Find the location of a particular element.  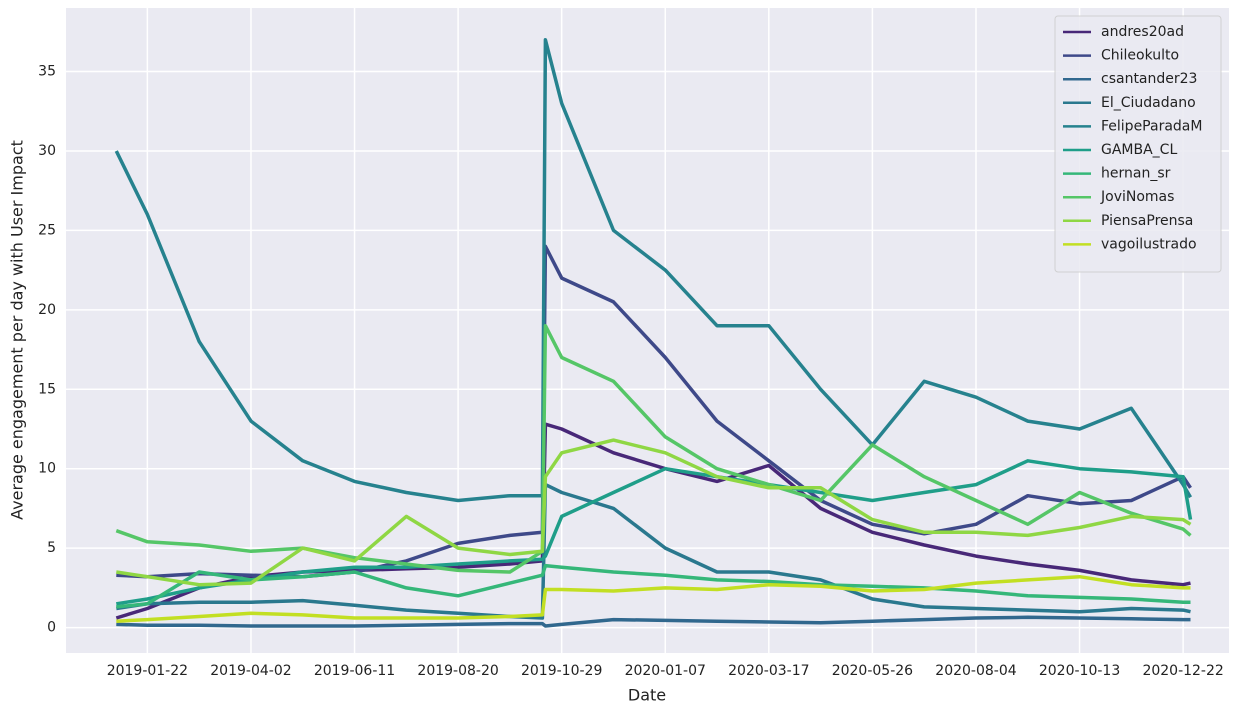

y-tick-label: 30 is located at coordinates (47, 151).